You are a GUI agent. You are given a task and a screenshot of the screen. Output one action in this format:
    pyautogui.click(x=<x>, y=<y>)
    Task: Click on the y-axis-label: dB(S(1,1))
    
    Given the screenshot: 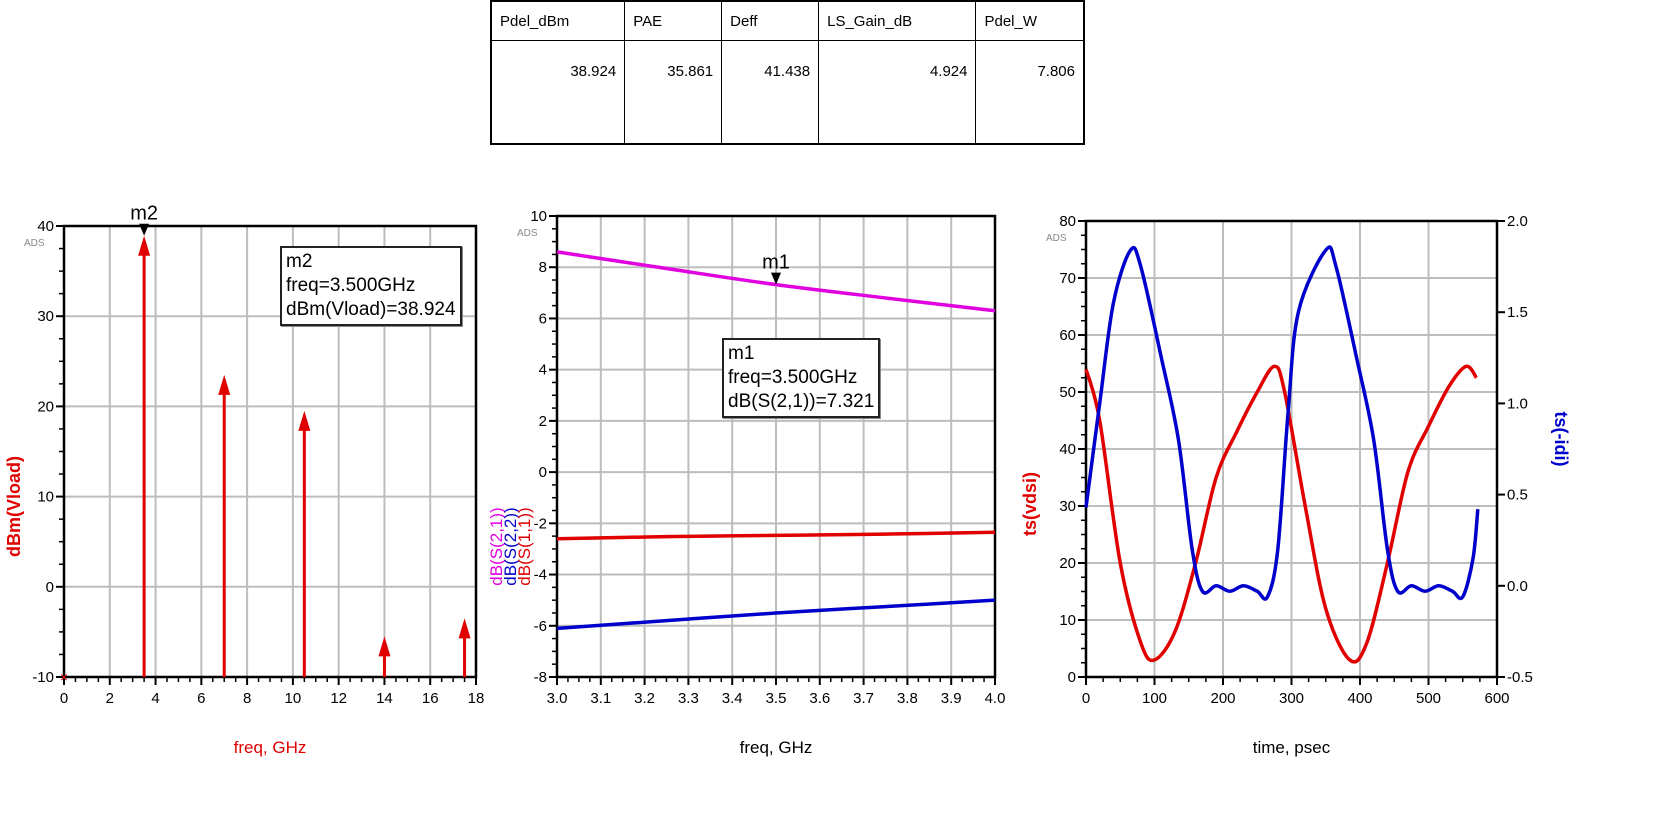 What is the action you would take?
    pyautogui.click(x=524, y=546)
    